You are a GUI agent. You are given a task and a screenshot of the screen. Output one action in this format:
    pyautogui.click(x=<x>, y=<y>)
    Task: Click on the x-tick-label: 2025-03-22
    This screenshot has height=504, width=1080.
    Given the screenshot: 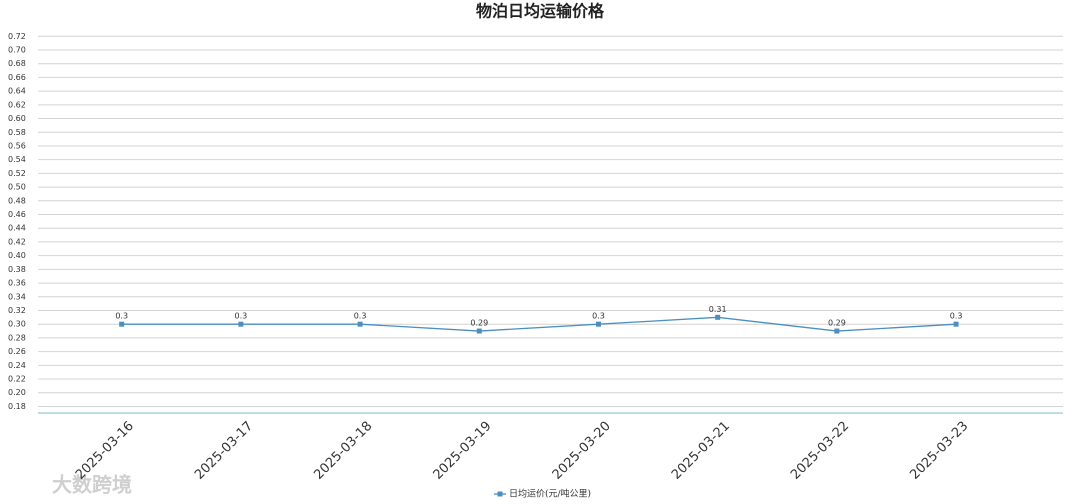 What is the action you would take?
    pyautogui.click(x=820, y=451)
    